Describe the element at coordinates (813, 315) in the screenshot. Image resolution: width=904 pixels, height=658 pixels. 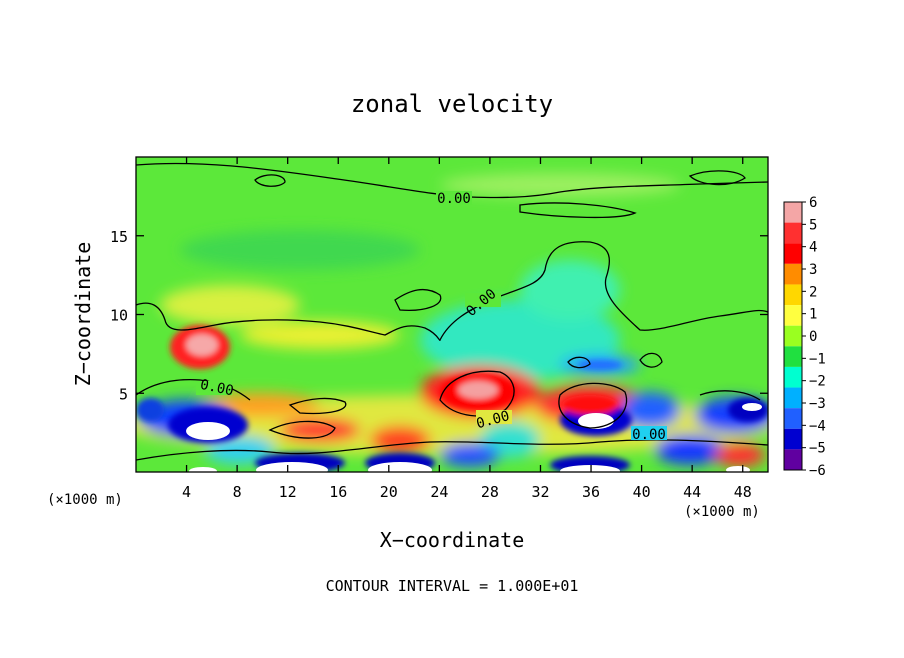
I see `colorbar-label: 1` at that location.